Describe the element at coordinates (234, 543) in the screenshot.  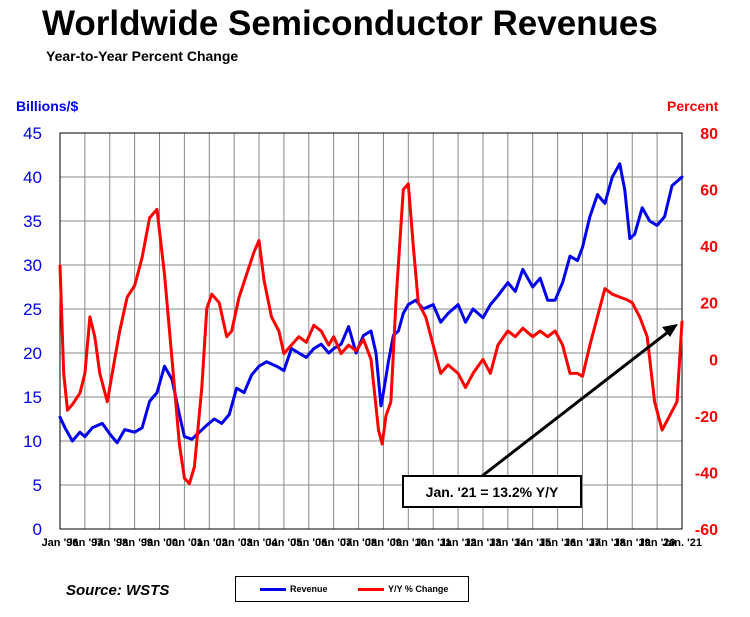
I see `x-tick-label: Jan '03` at that location.